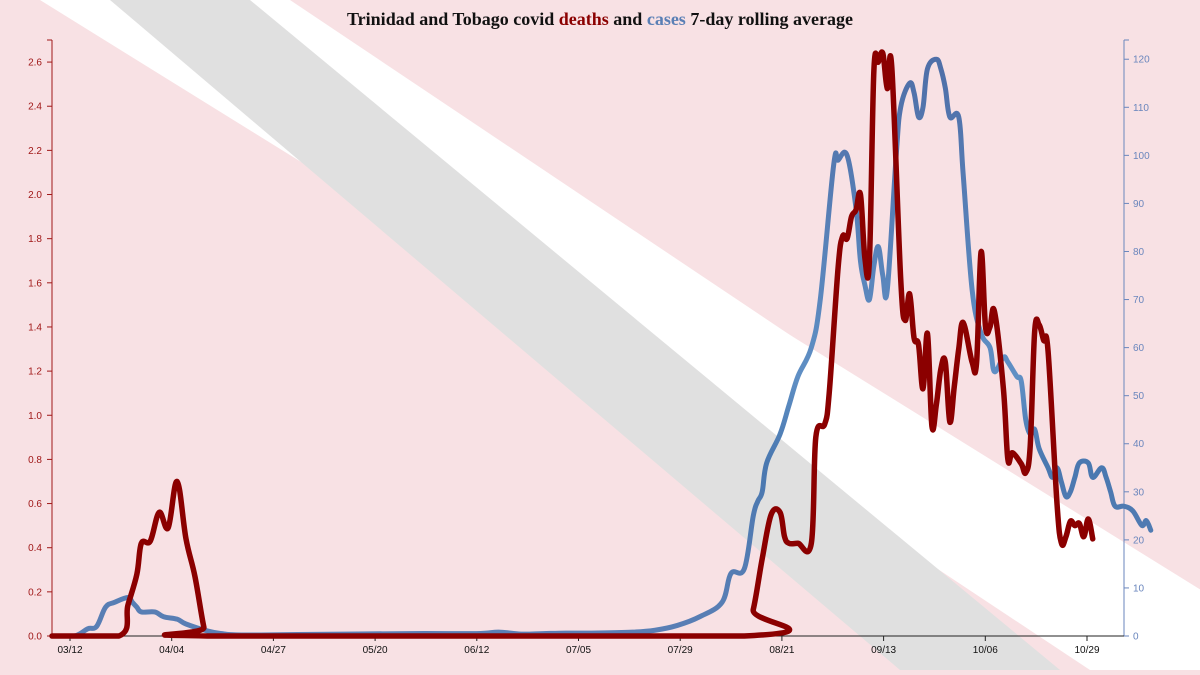 This screenshot has width=1200, height=675. Describe the element at coordinates (35, 592) in the screenshot. I see `left-axis-tick-label: 0.2` at that location.